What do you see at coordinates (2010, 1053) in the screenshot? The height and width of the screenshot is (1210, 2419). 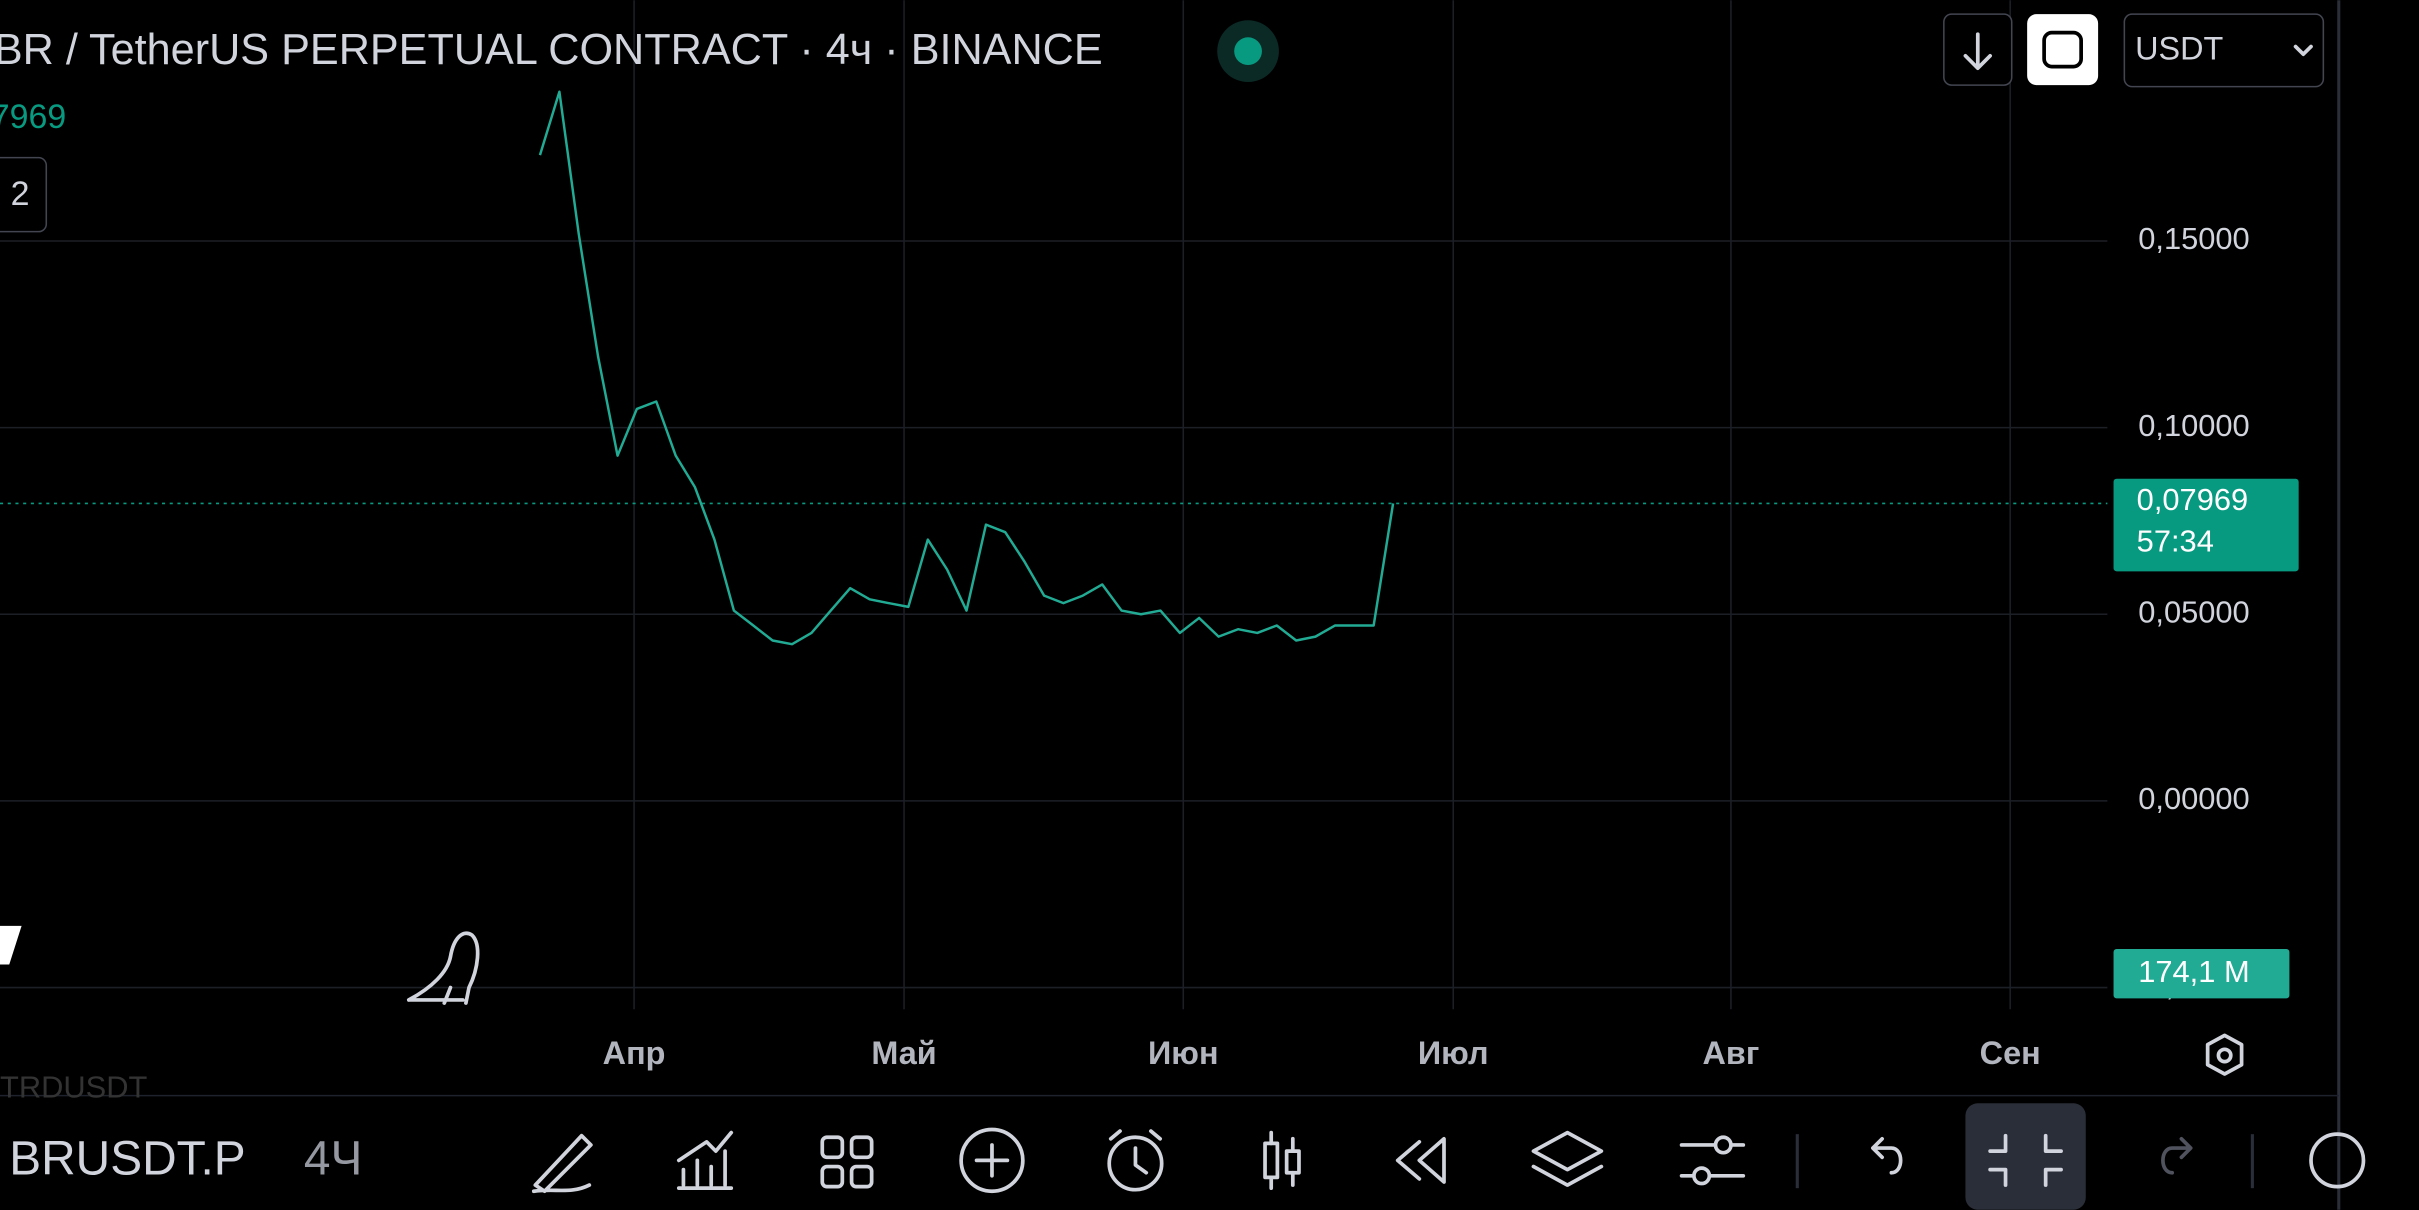 I see `x-tick-label: Сен` at bounding box center [2010, 1053].